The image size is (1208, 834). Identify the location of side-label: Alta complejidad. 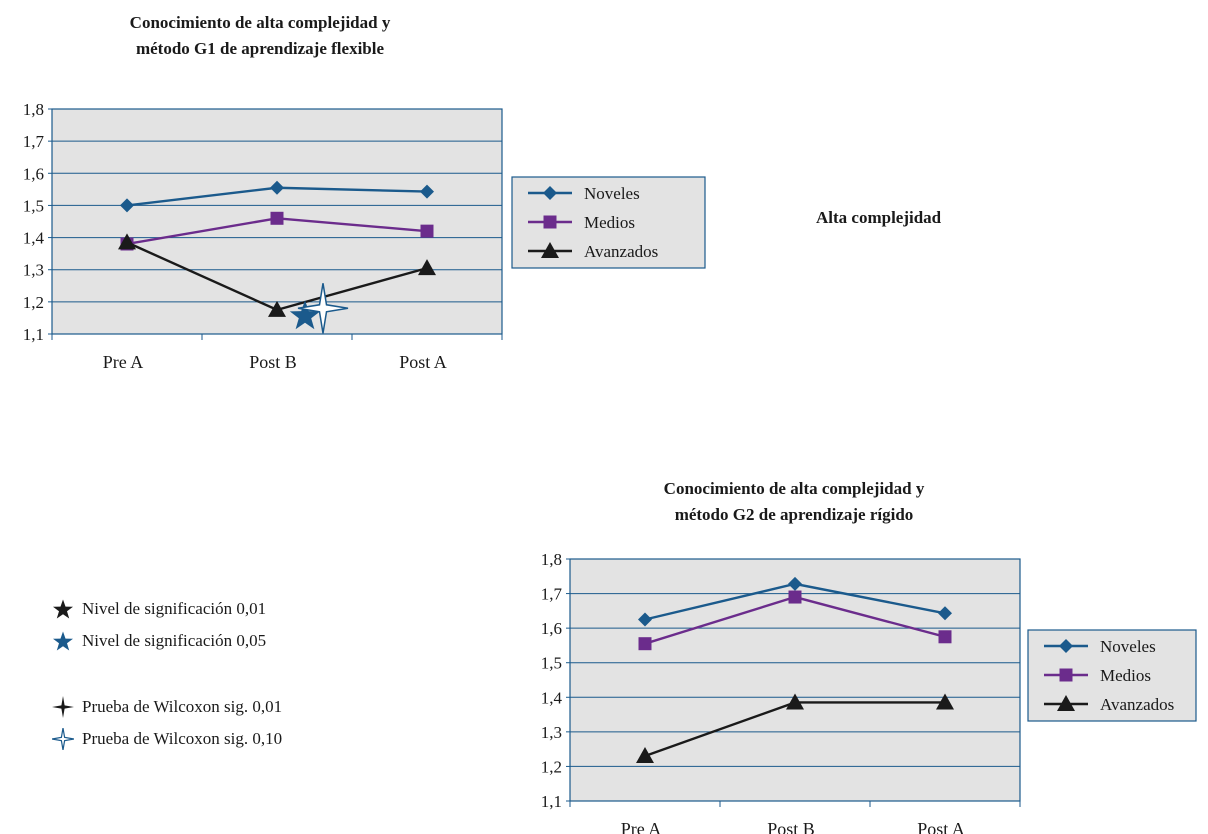
(879, 217).